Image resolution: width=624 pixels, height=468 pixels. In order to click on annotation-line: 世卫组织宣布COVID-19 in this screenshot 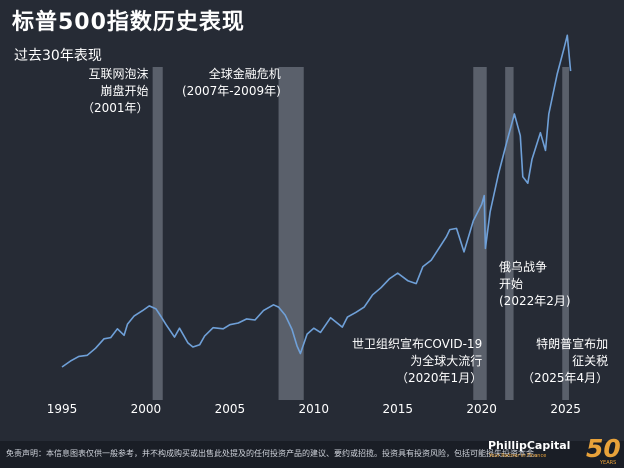, I will do `click(417, 344)`.